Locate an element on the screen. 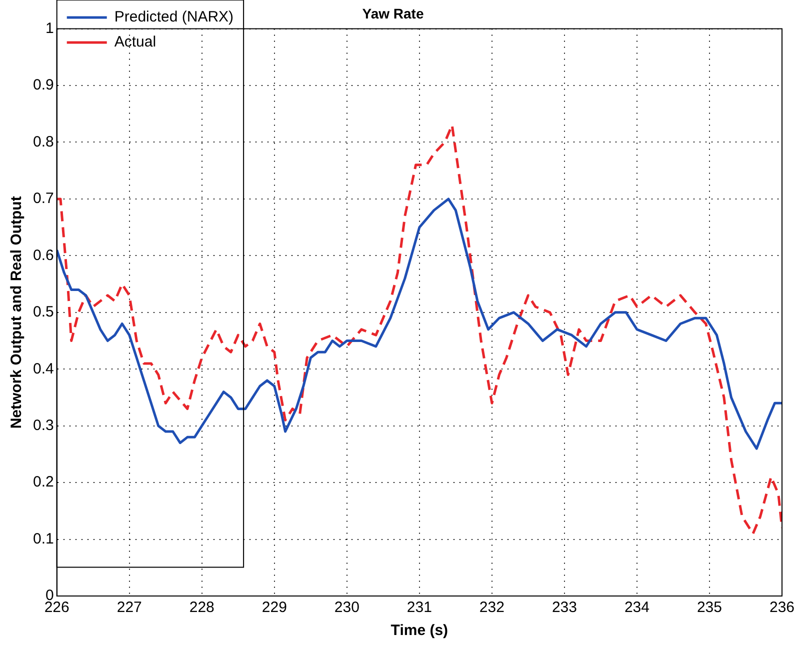 The image size is (798, 646). x-tick-label: 230 is located at coordinates (347, 607).